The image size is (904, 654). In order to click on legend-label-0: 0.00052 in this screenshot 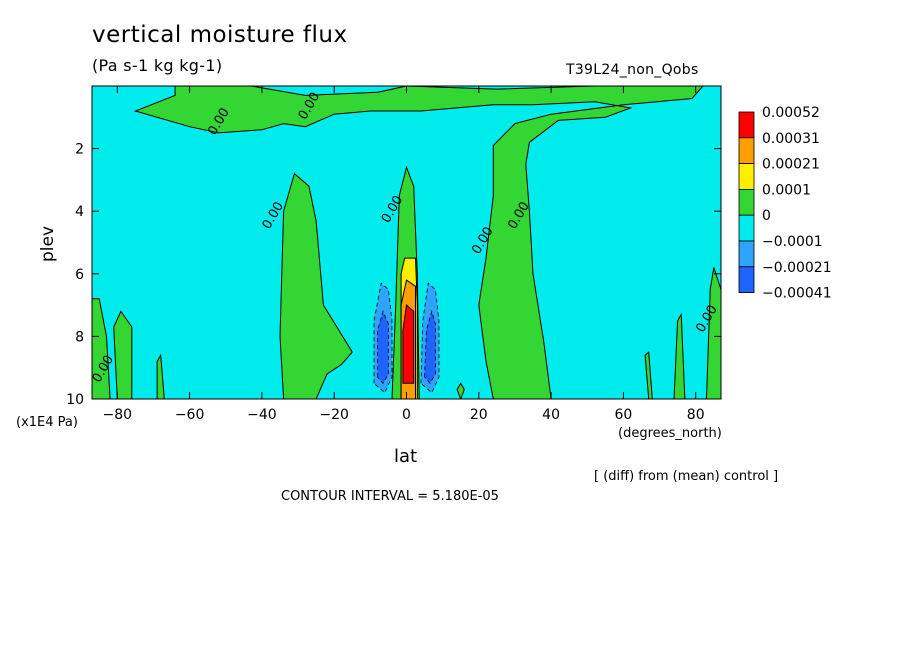, I will do `click(791, 113)`.